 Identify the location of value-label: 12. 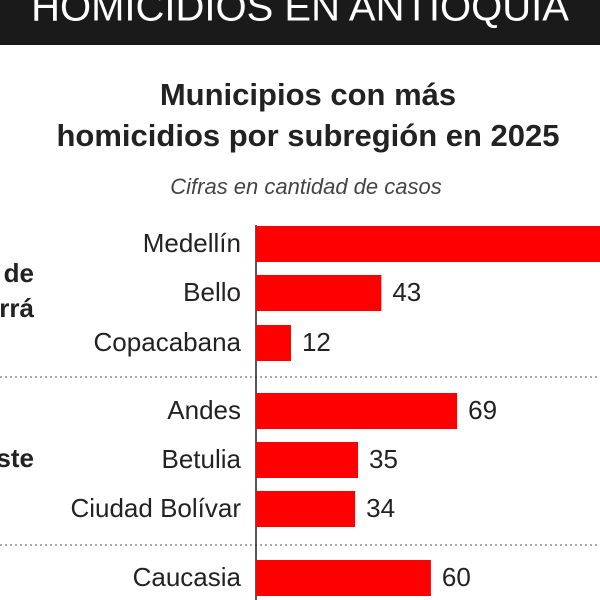
(316, 342).